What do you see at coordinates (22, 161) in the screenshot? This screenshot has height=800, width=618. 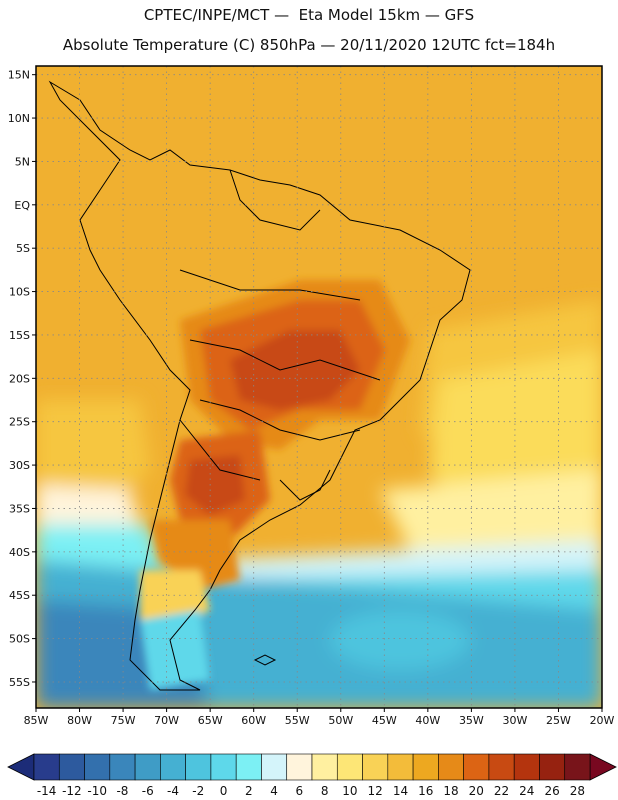 I see `lat-tick-label: 5N` at bounding box center [22, 161].